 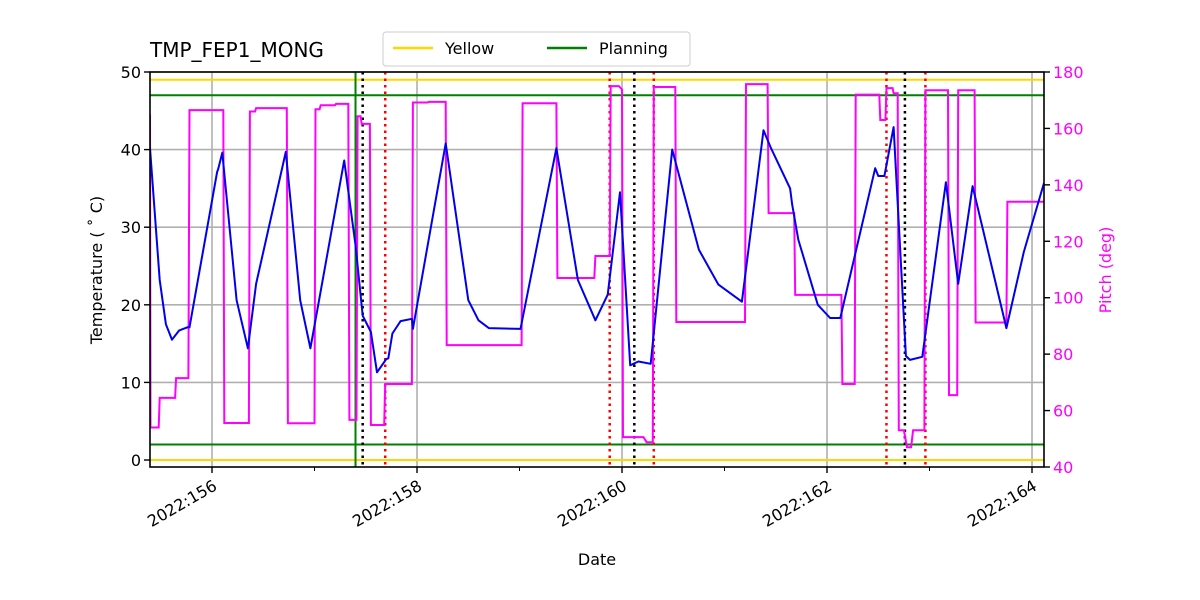 What do you see at coordinates (1063, 411) in the screenshot?
I see `y2-tick-label: 60` at bounding box center [1063, 411].